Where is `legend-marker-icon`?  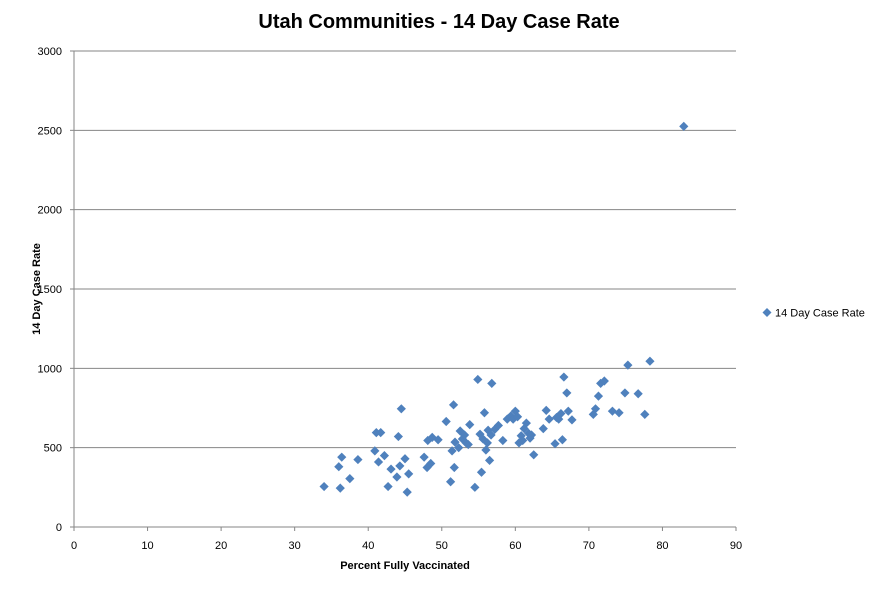
legend-marker-icon is located at coordinates (767, 312).